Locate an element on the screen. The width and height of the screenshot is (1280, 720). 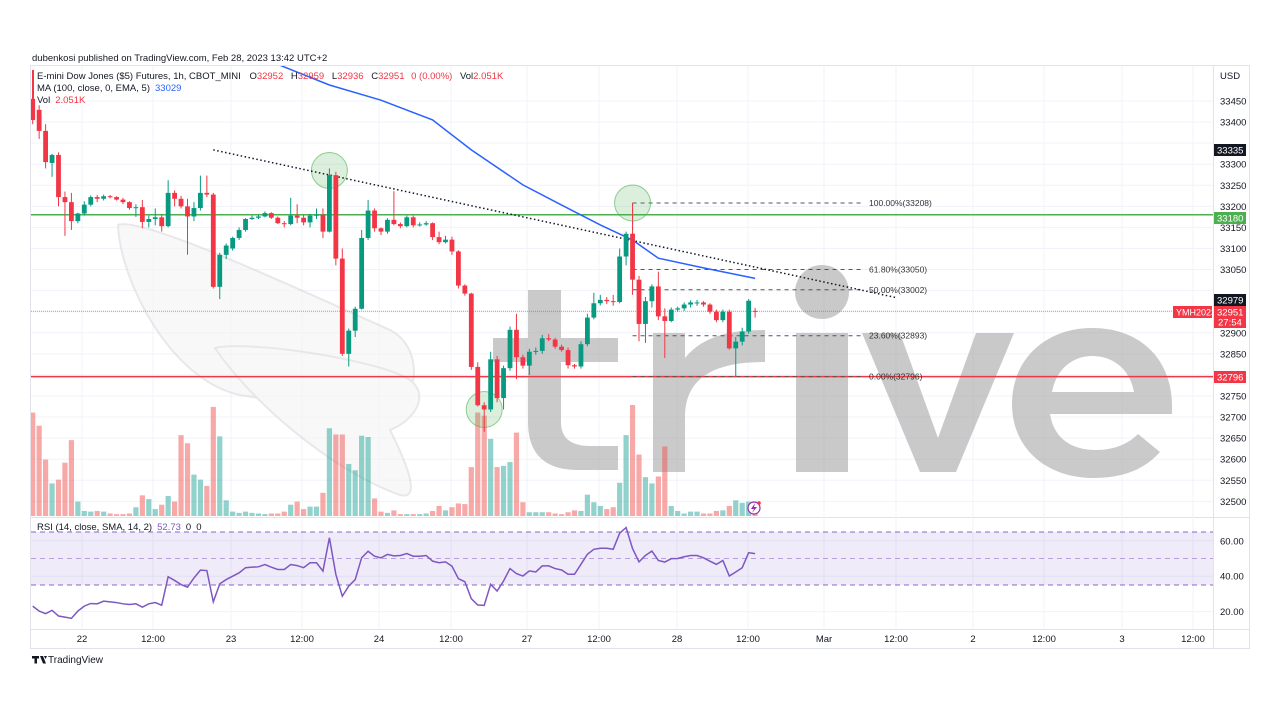
currency-label: USD is located at coordinates (1230, 76).